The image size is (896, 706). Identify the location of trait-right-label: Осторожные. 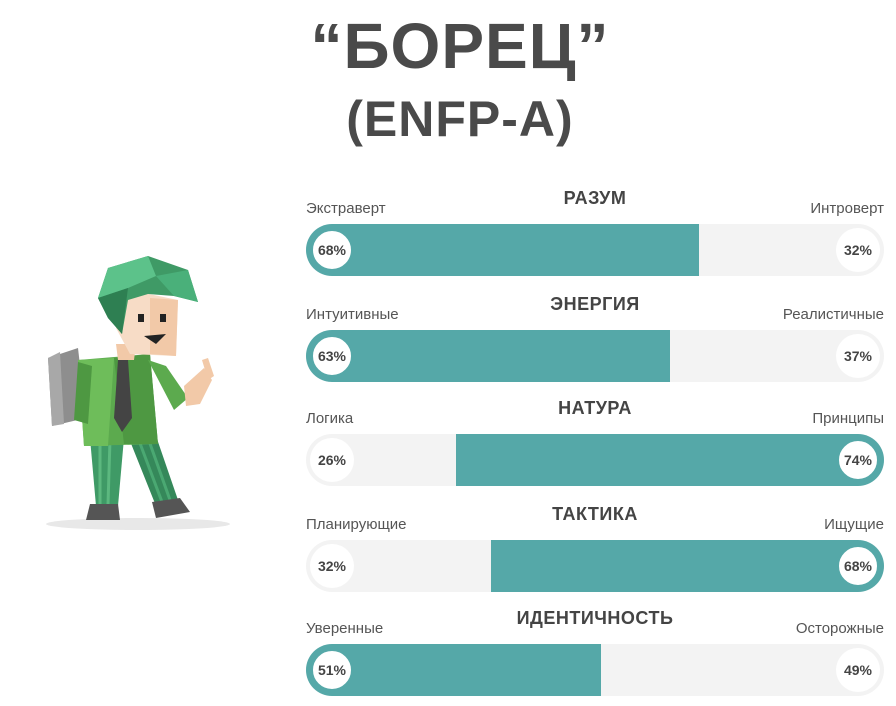
(839, 628).